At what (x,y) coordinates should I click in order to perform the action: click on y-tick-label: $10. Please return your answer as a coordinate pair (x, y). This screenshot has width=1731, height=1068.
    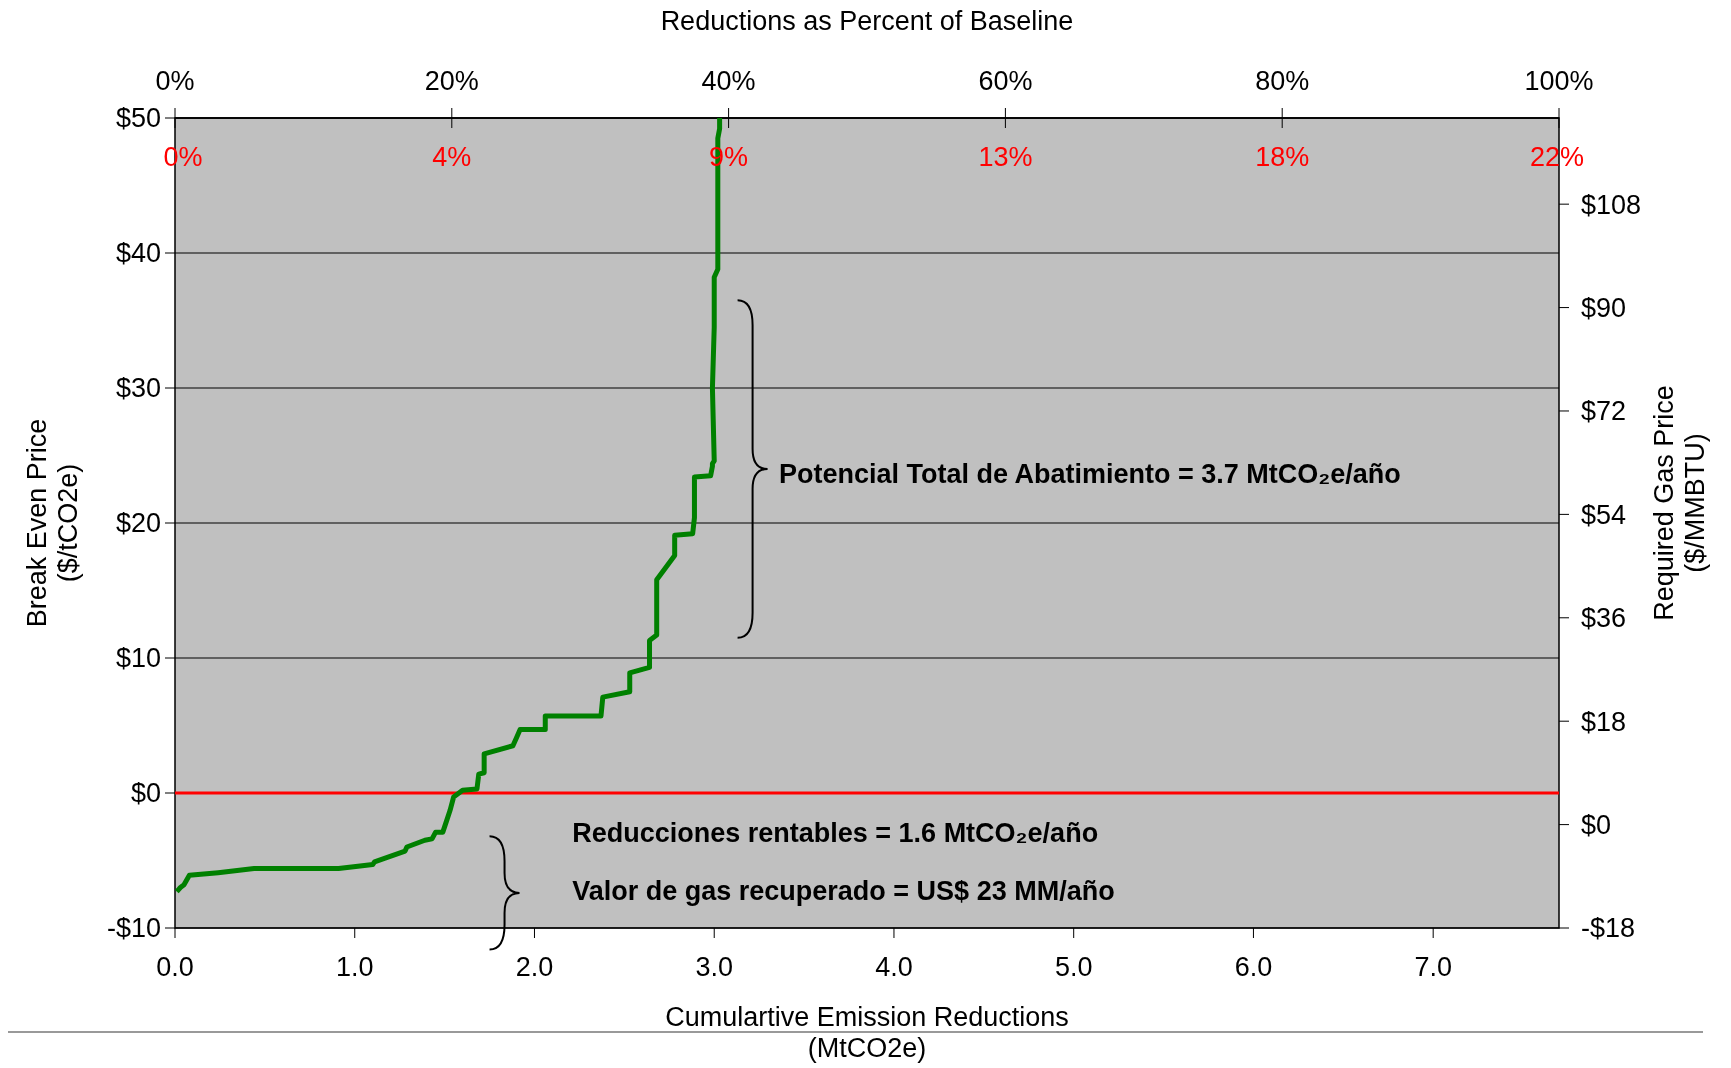
    Looking at the image, I should click on (138, 658).